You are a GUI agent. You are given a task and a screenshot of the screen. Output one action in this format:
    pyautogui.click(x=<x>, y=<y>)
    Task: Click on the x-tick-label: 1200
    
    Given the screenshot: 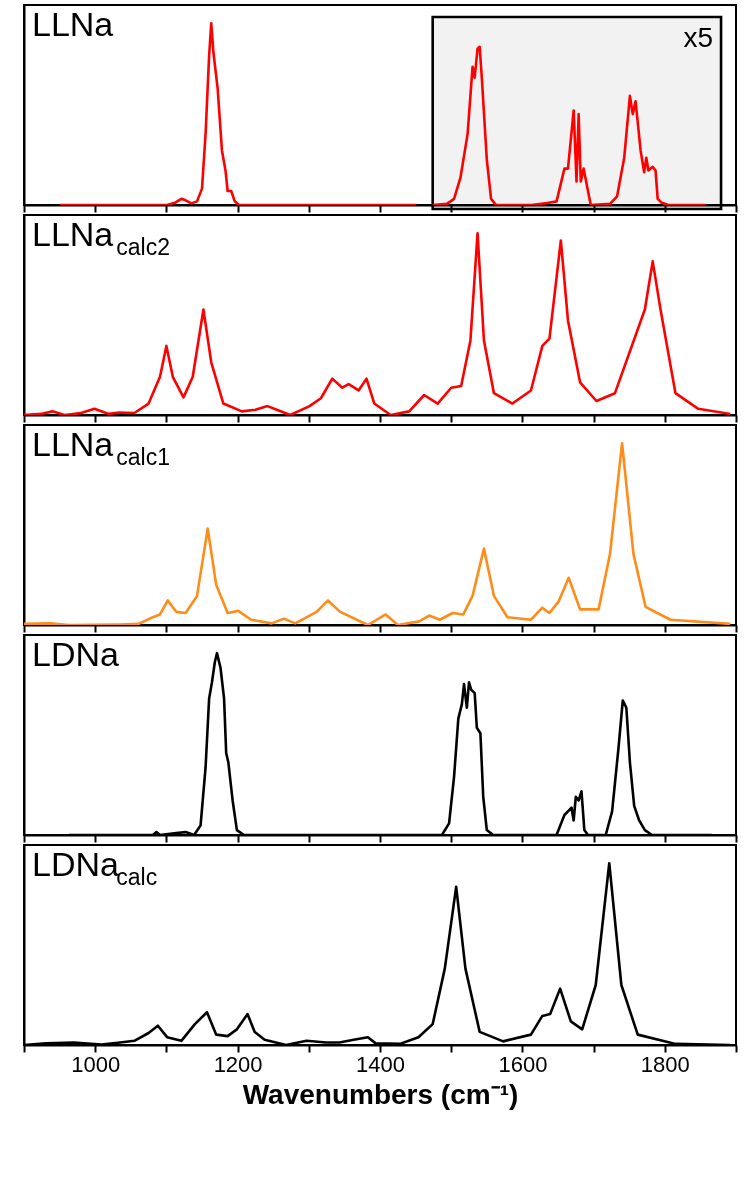 What is the action you would take?
    pyautogui.click(x=238, y=1064)
    